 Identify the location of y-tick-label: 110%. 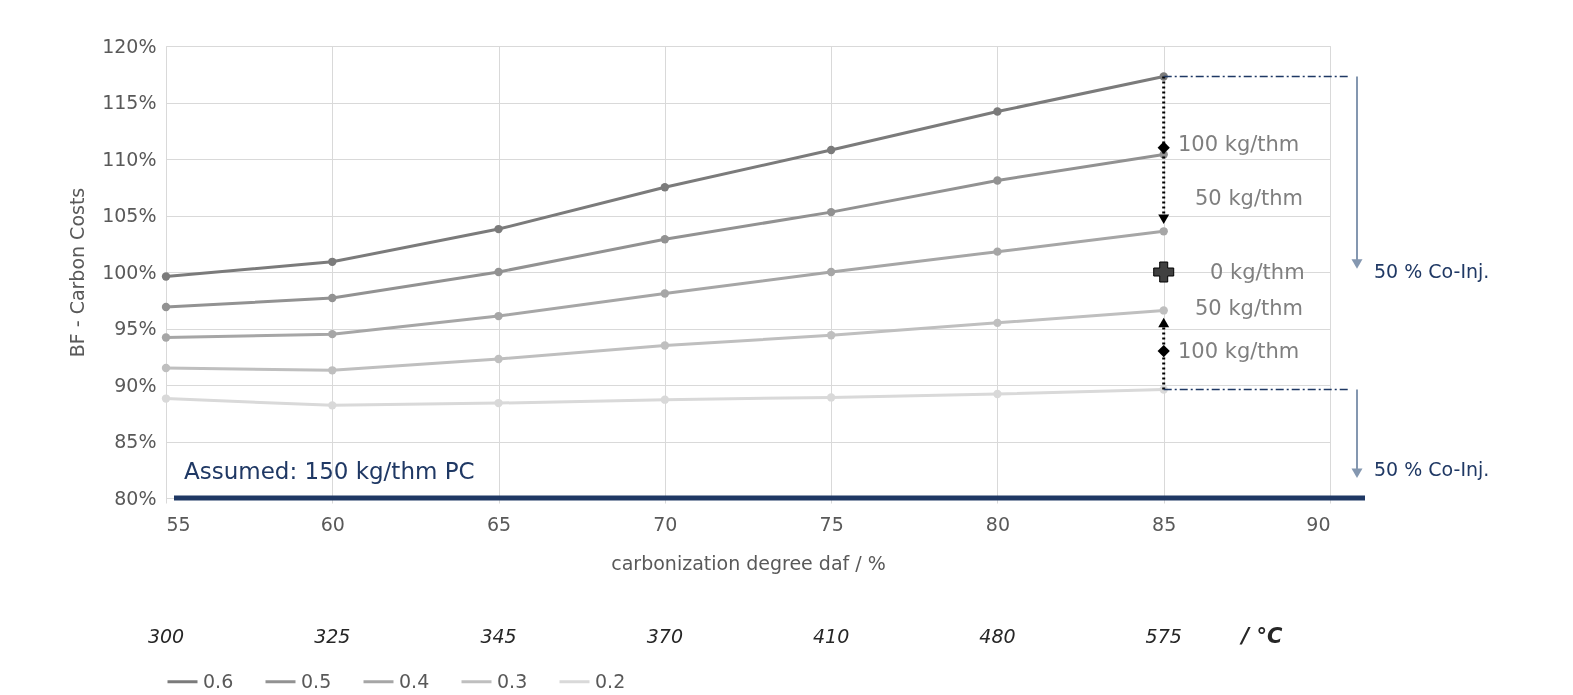
(129, 158).